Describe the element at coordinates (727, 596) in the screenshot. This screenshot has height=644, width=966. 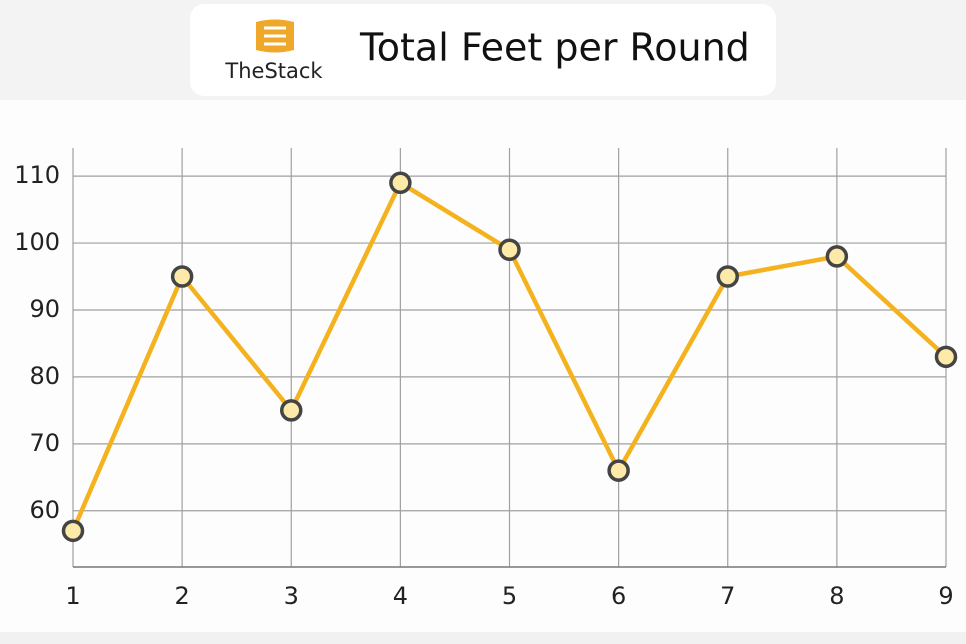
I see `x-tick-label: 7` at that location.